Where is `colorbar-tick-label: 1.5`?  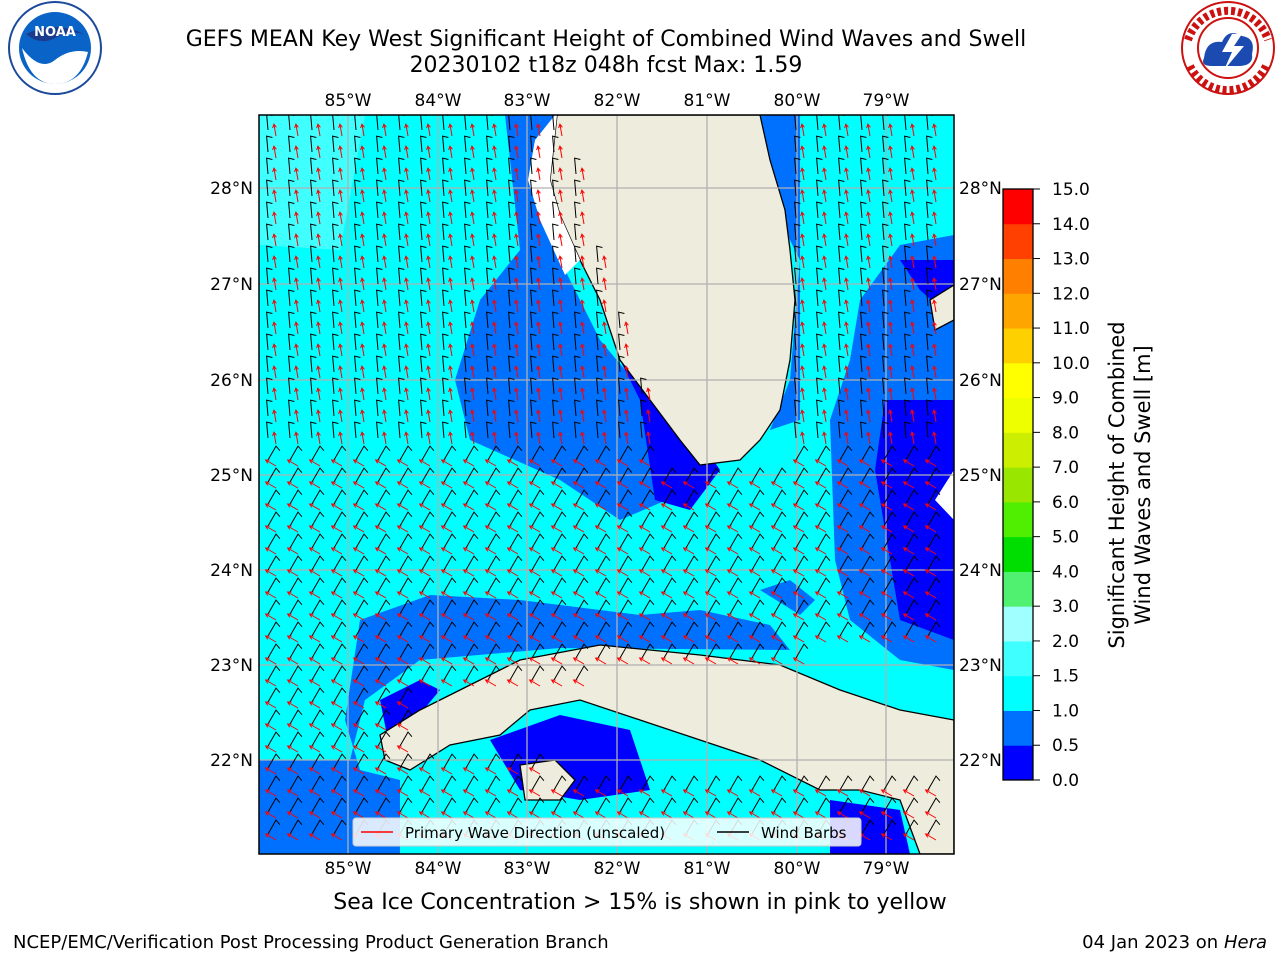
colorbar-tick-label: 1.5 is located at coordinates (1065, 677).